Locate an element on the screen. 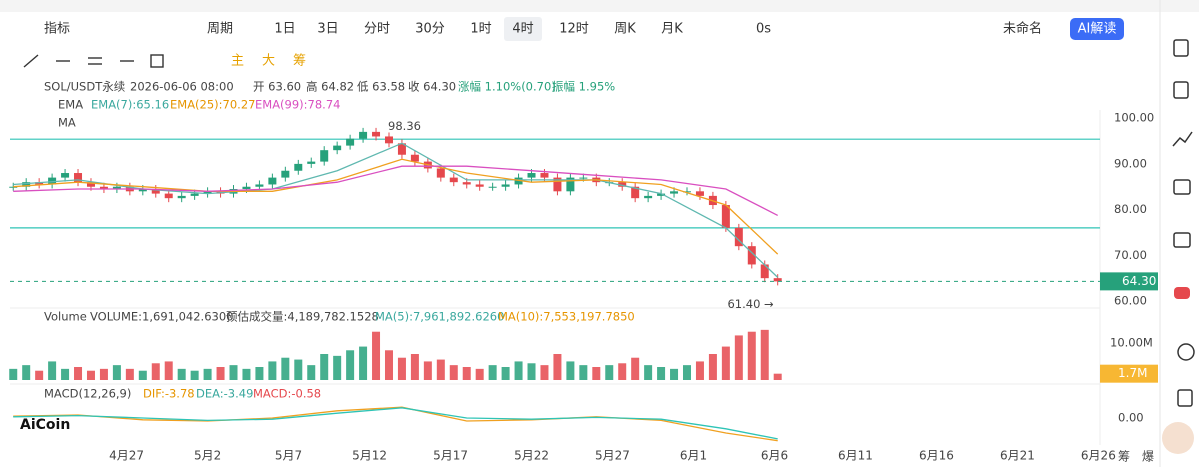  macd-tick-label: 0.00 is located at coordinates (1131, 418).